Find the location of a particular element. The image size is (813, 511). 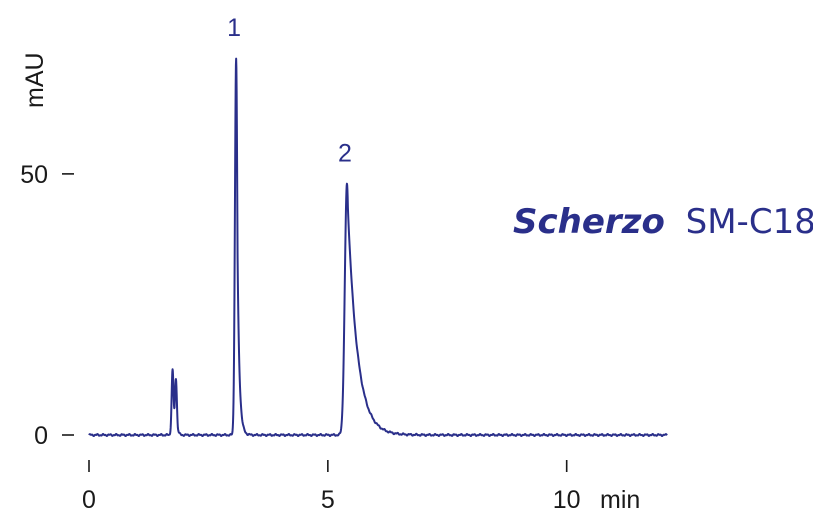

peak-number-label: 2 is located at coordinates (345, 153).